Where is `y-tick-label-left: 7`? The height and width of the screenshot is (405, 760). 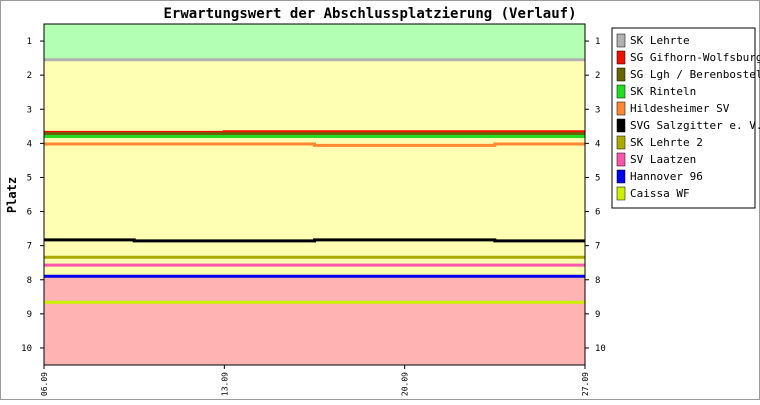 y-tick-label-left: 7 is located at coordinates (29, 247).